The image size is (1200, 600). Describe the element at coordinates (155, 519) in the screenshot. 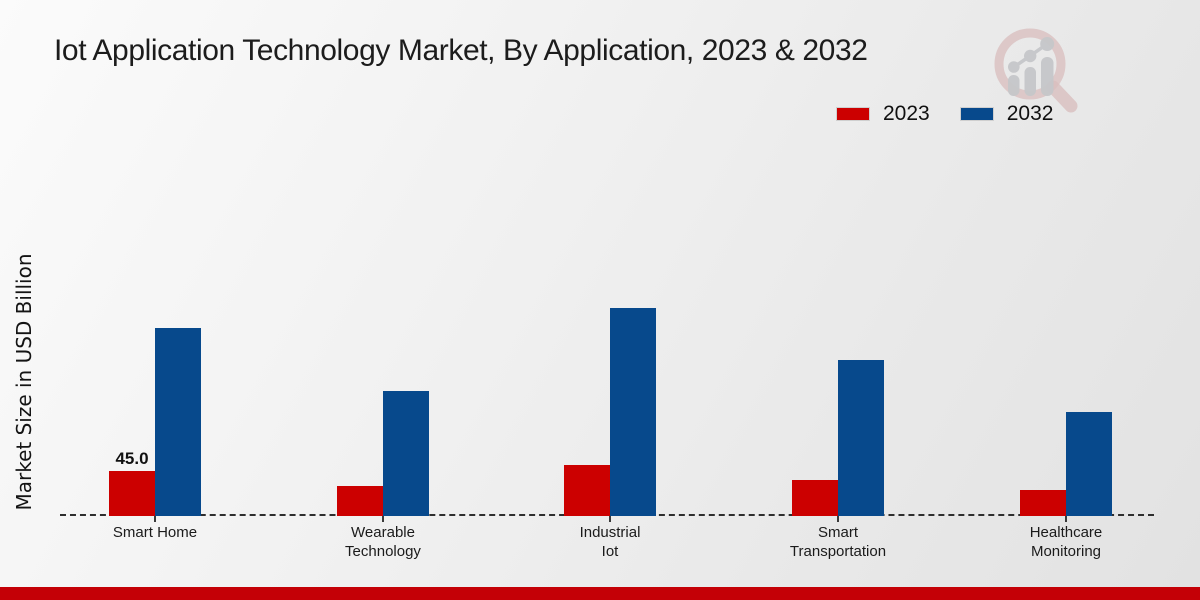

I see `axis-tick-smart-home` at that location.